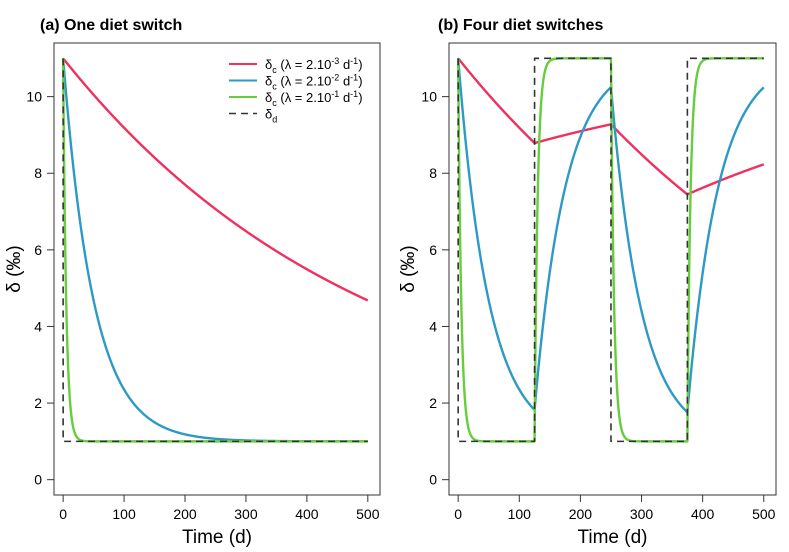 This screenshot has height=552, width=789. Describe the element at coordinates (271, 116) in the screenshot. I see `legend-entry: δd` at that location.